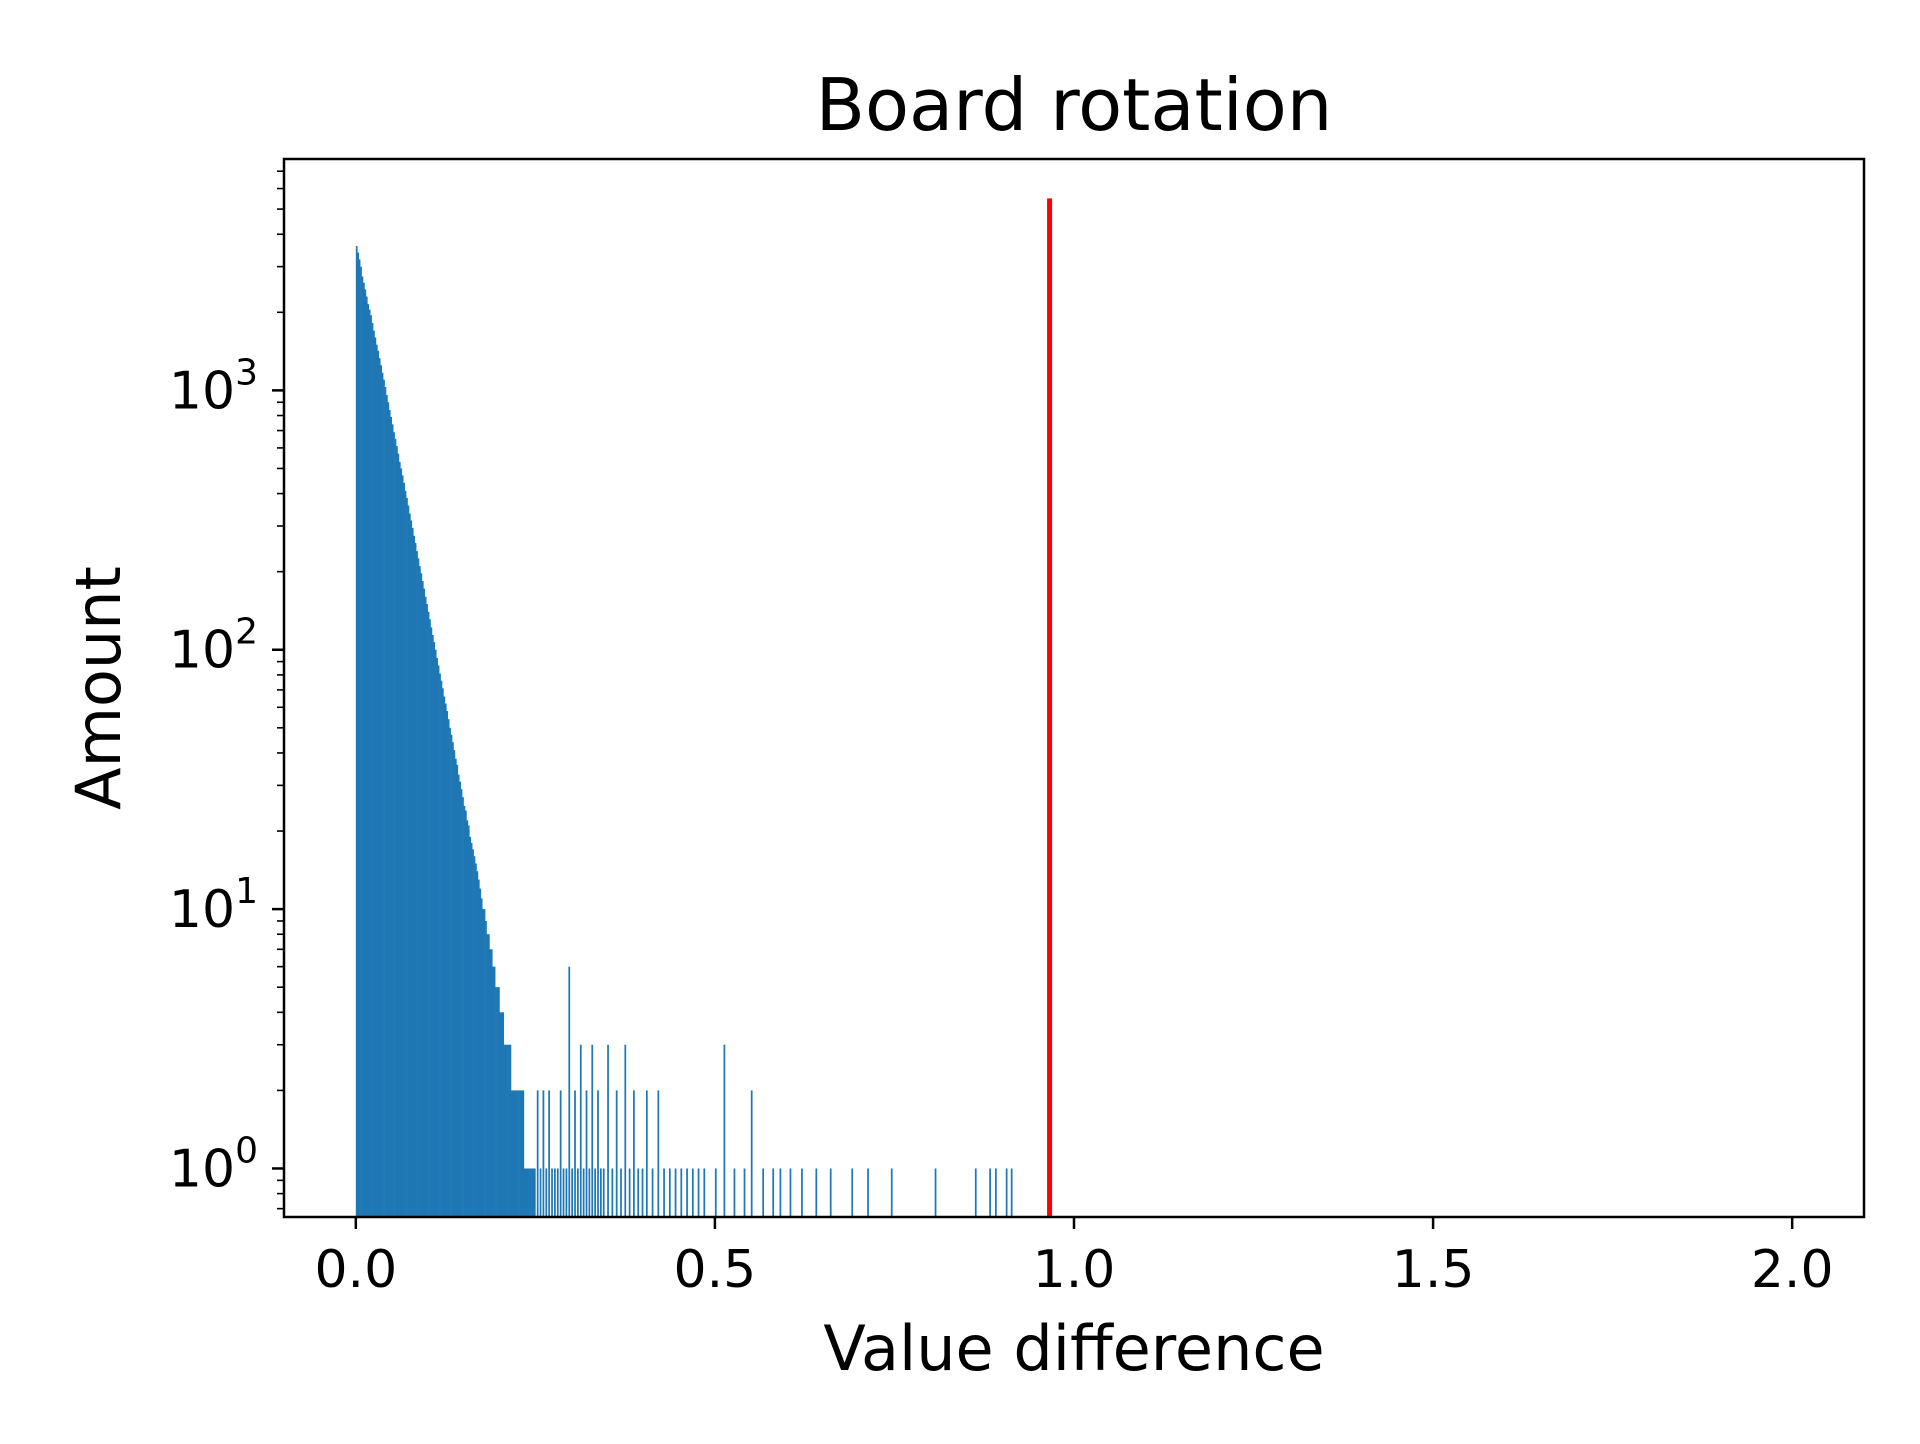 The height and width of the screenshot is (1444, 1920). Describe the element at coordinates (1073, 1348) in the screenshot. I see `x-axis-label: Value difference` at that location.